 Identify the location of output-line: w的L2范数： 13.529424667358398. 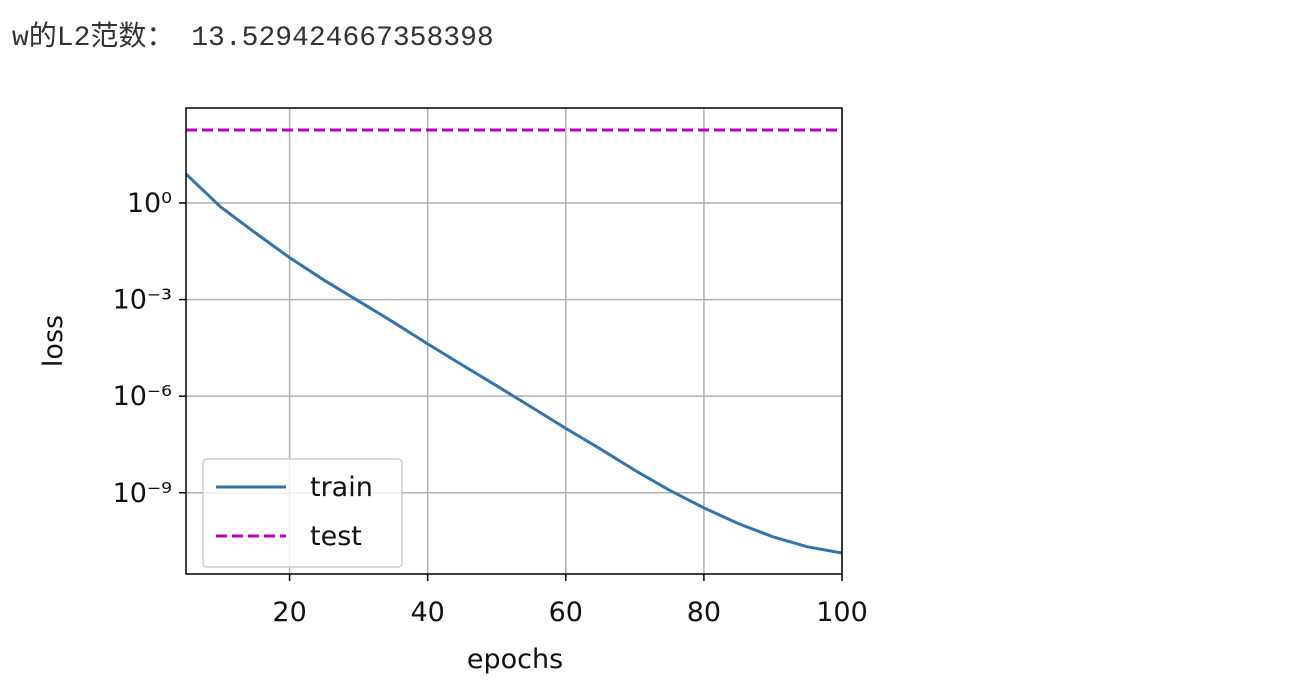
(253, 34).